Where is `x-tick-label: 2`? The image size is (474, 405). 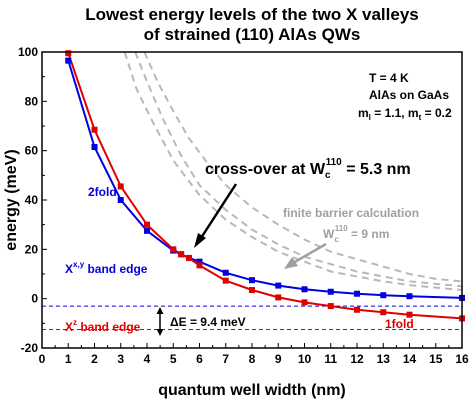 x-tick-label: 2 is located at coordinates (94, 359).